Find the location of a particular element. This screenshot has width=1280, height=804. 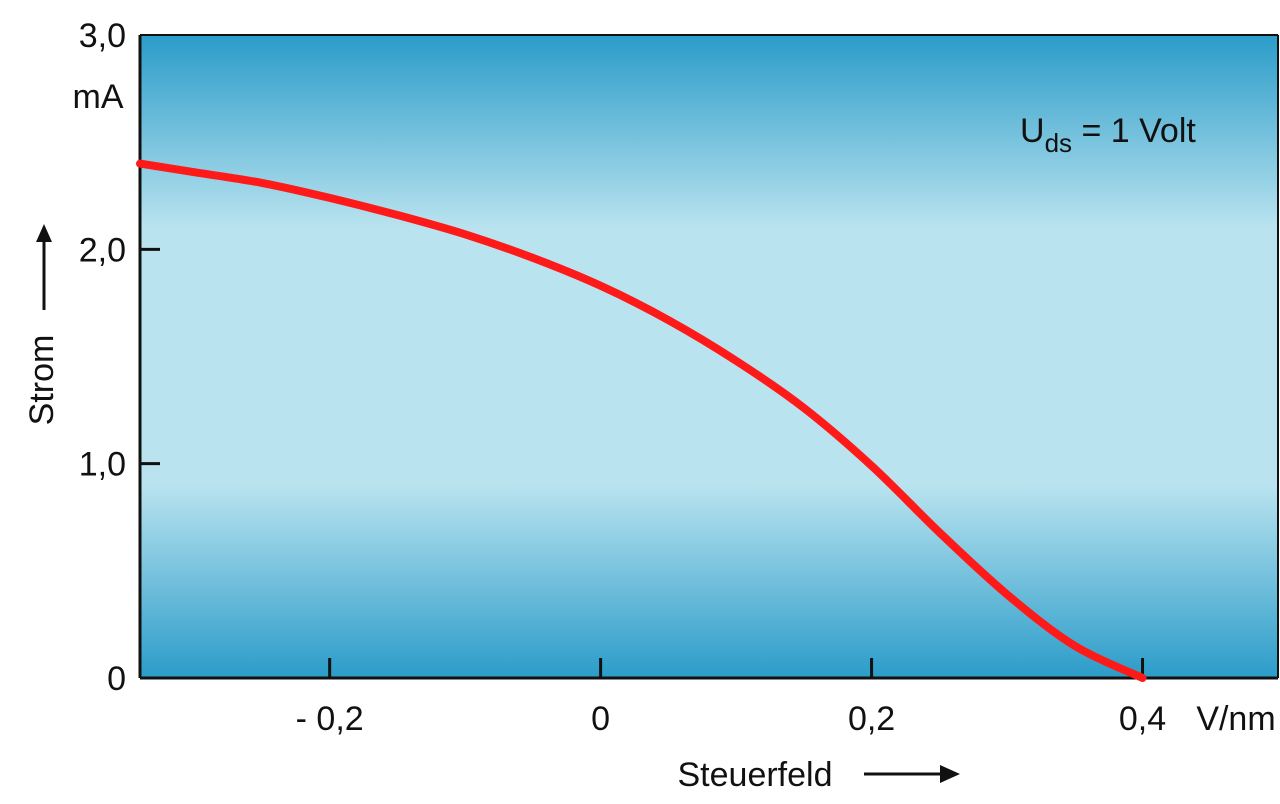

uds-annotation-suffix: = 1 Volt is located at coordinates (1134, 131).